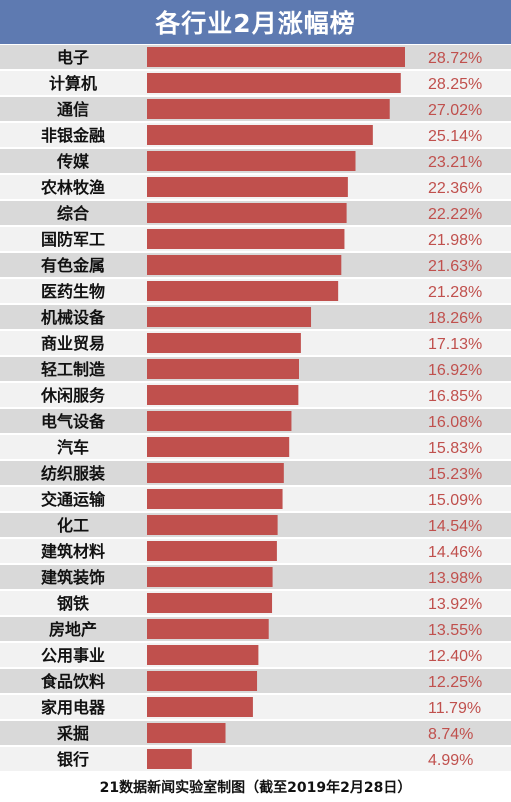 This screenshot has width=511, height=802. What do you see at coordinates (455, 474) in the screenshot?
I see `value-label: 15.23%` at bounding box center [455, 474].